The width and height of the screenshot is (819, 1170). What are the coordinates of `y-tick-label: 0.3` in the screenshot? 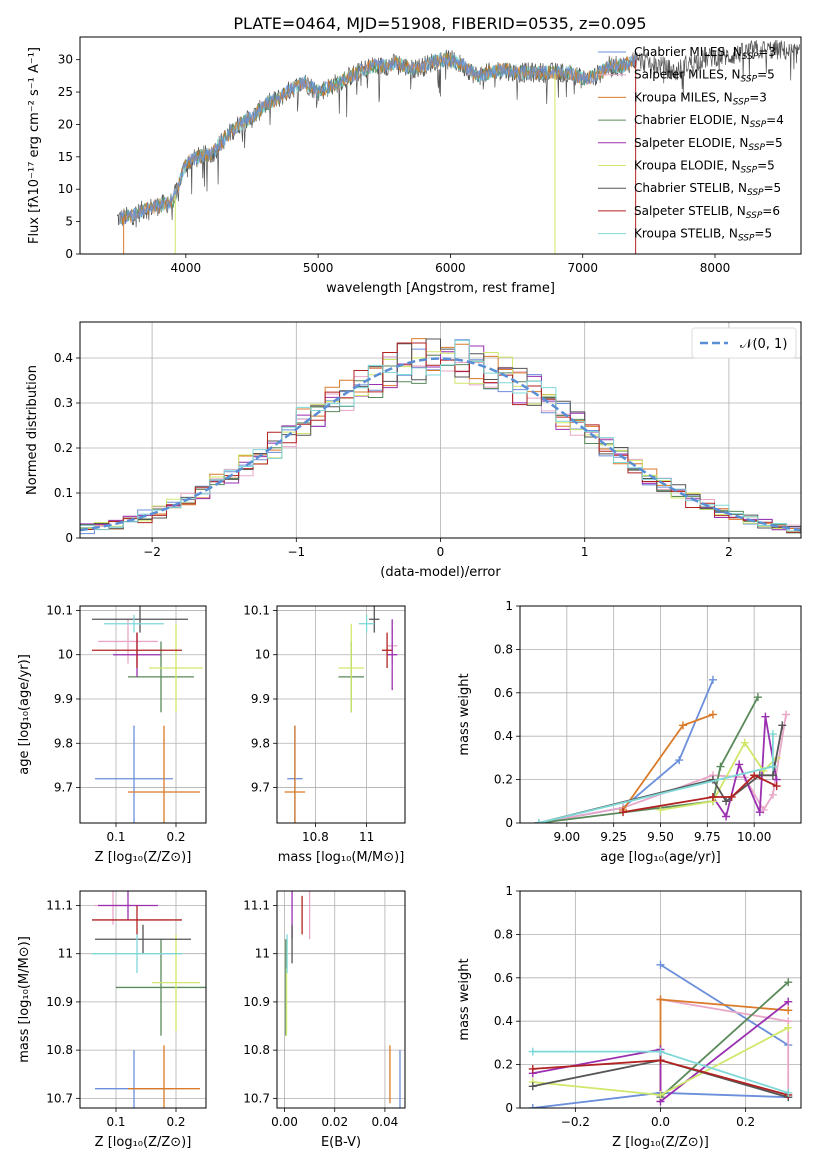 It's located at (63, 403).